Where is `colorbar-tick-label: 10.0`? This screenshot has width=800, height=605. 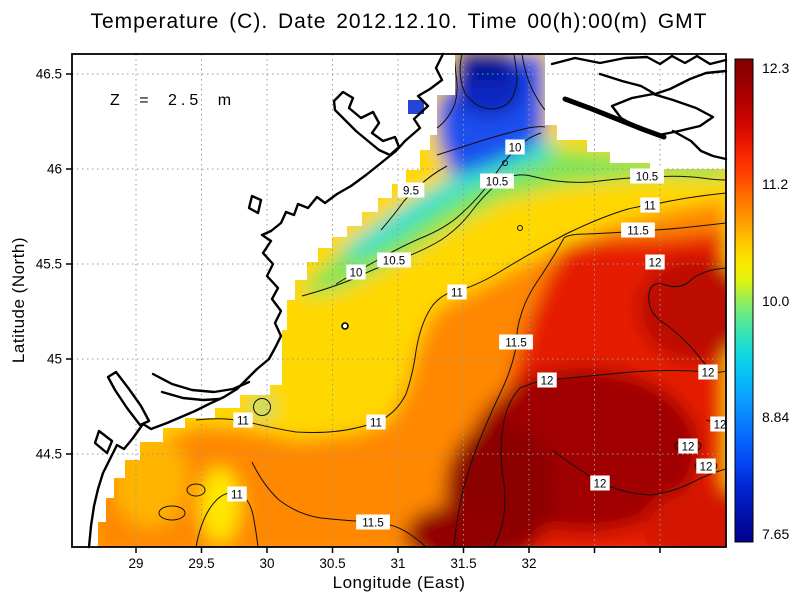 colorbar-tick-label: 10.0 is located at coordinates (775, 301).